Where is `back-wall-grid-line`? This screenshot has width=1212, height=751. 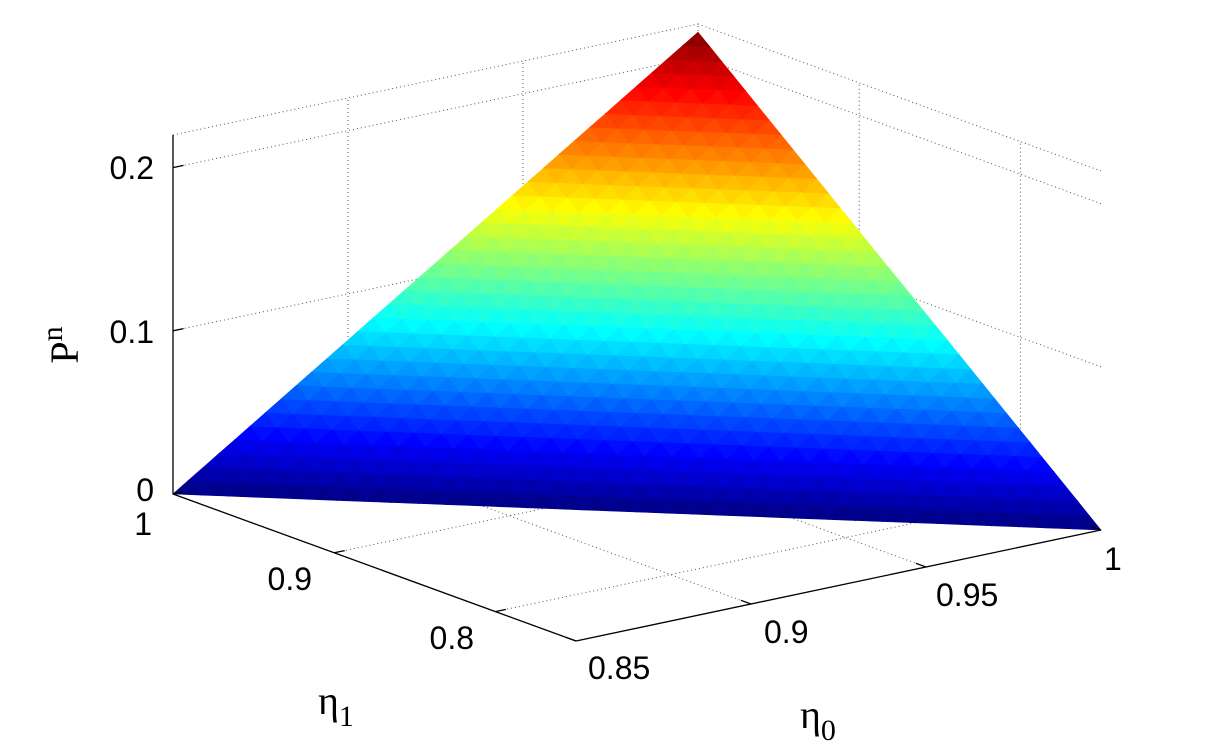
back-wall-grid-line is located at coordinates (435, 112).